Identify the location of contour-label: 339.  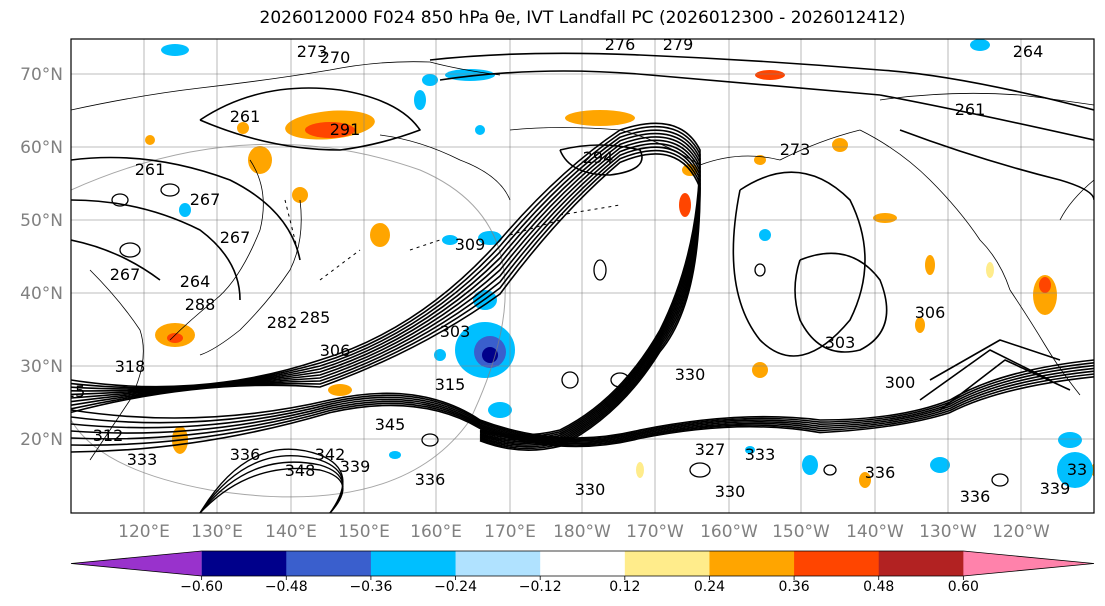
(1055, 488).